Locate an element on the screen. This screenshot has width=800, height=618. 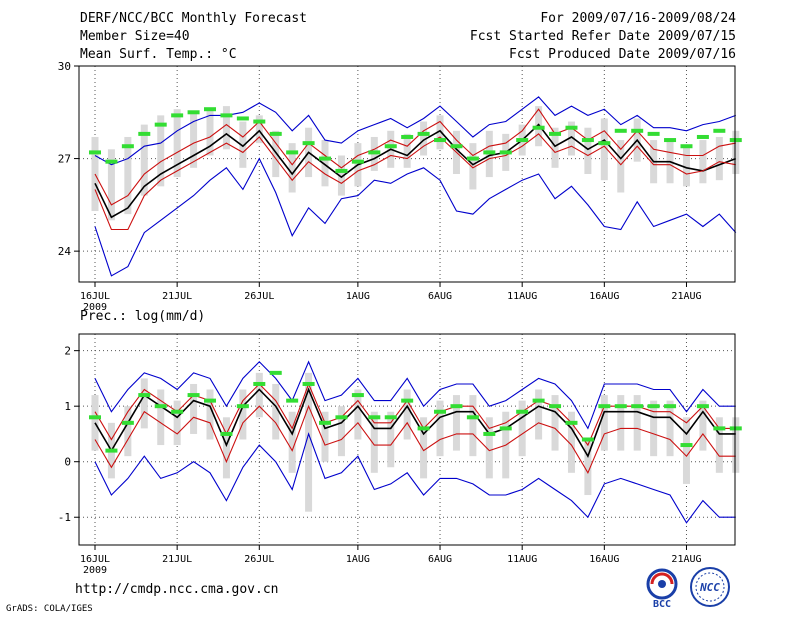
chart-title: DERF/NCC/BCC Monthly Forecast is located at coordinates (193, 18).